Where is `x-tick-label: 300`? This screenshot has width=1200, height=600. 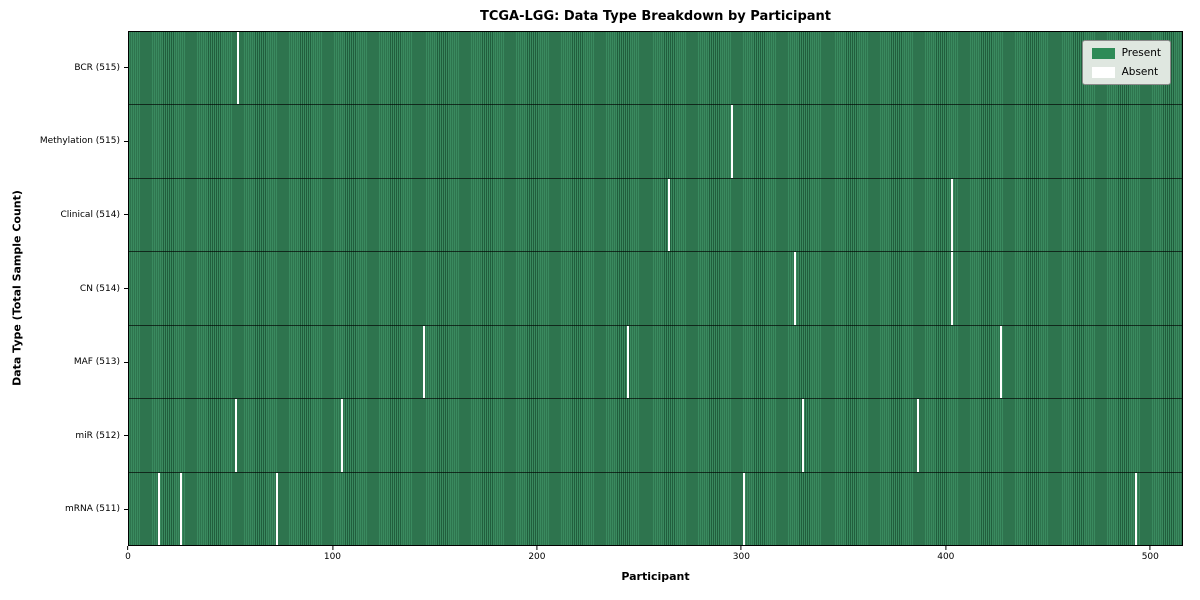
x-tick-label: 300 is located at coordinates (741, 557).